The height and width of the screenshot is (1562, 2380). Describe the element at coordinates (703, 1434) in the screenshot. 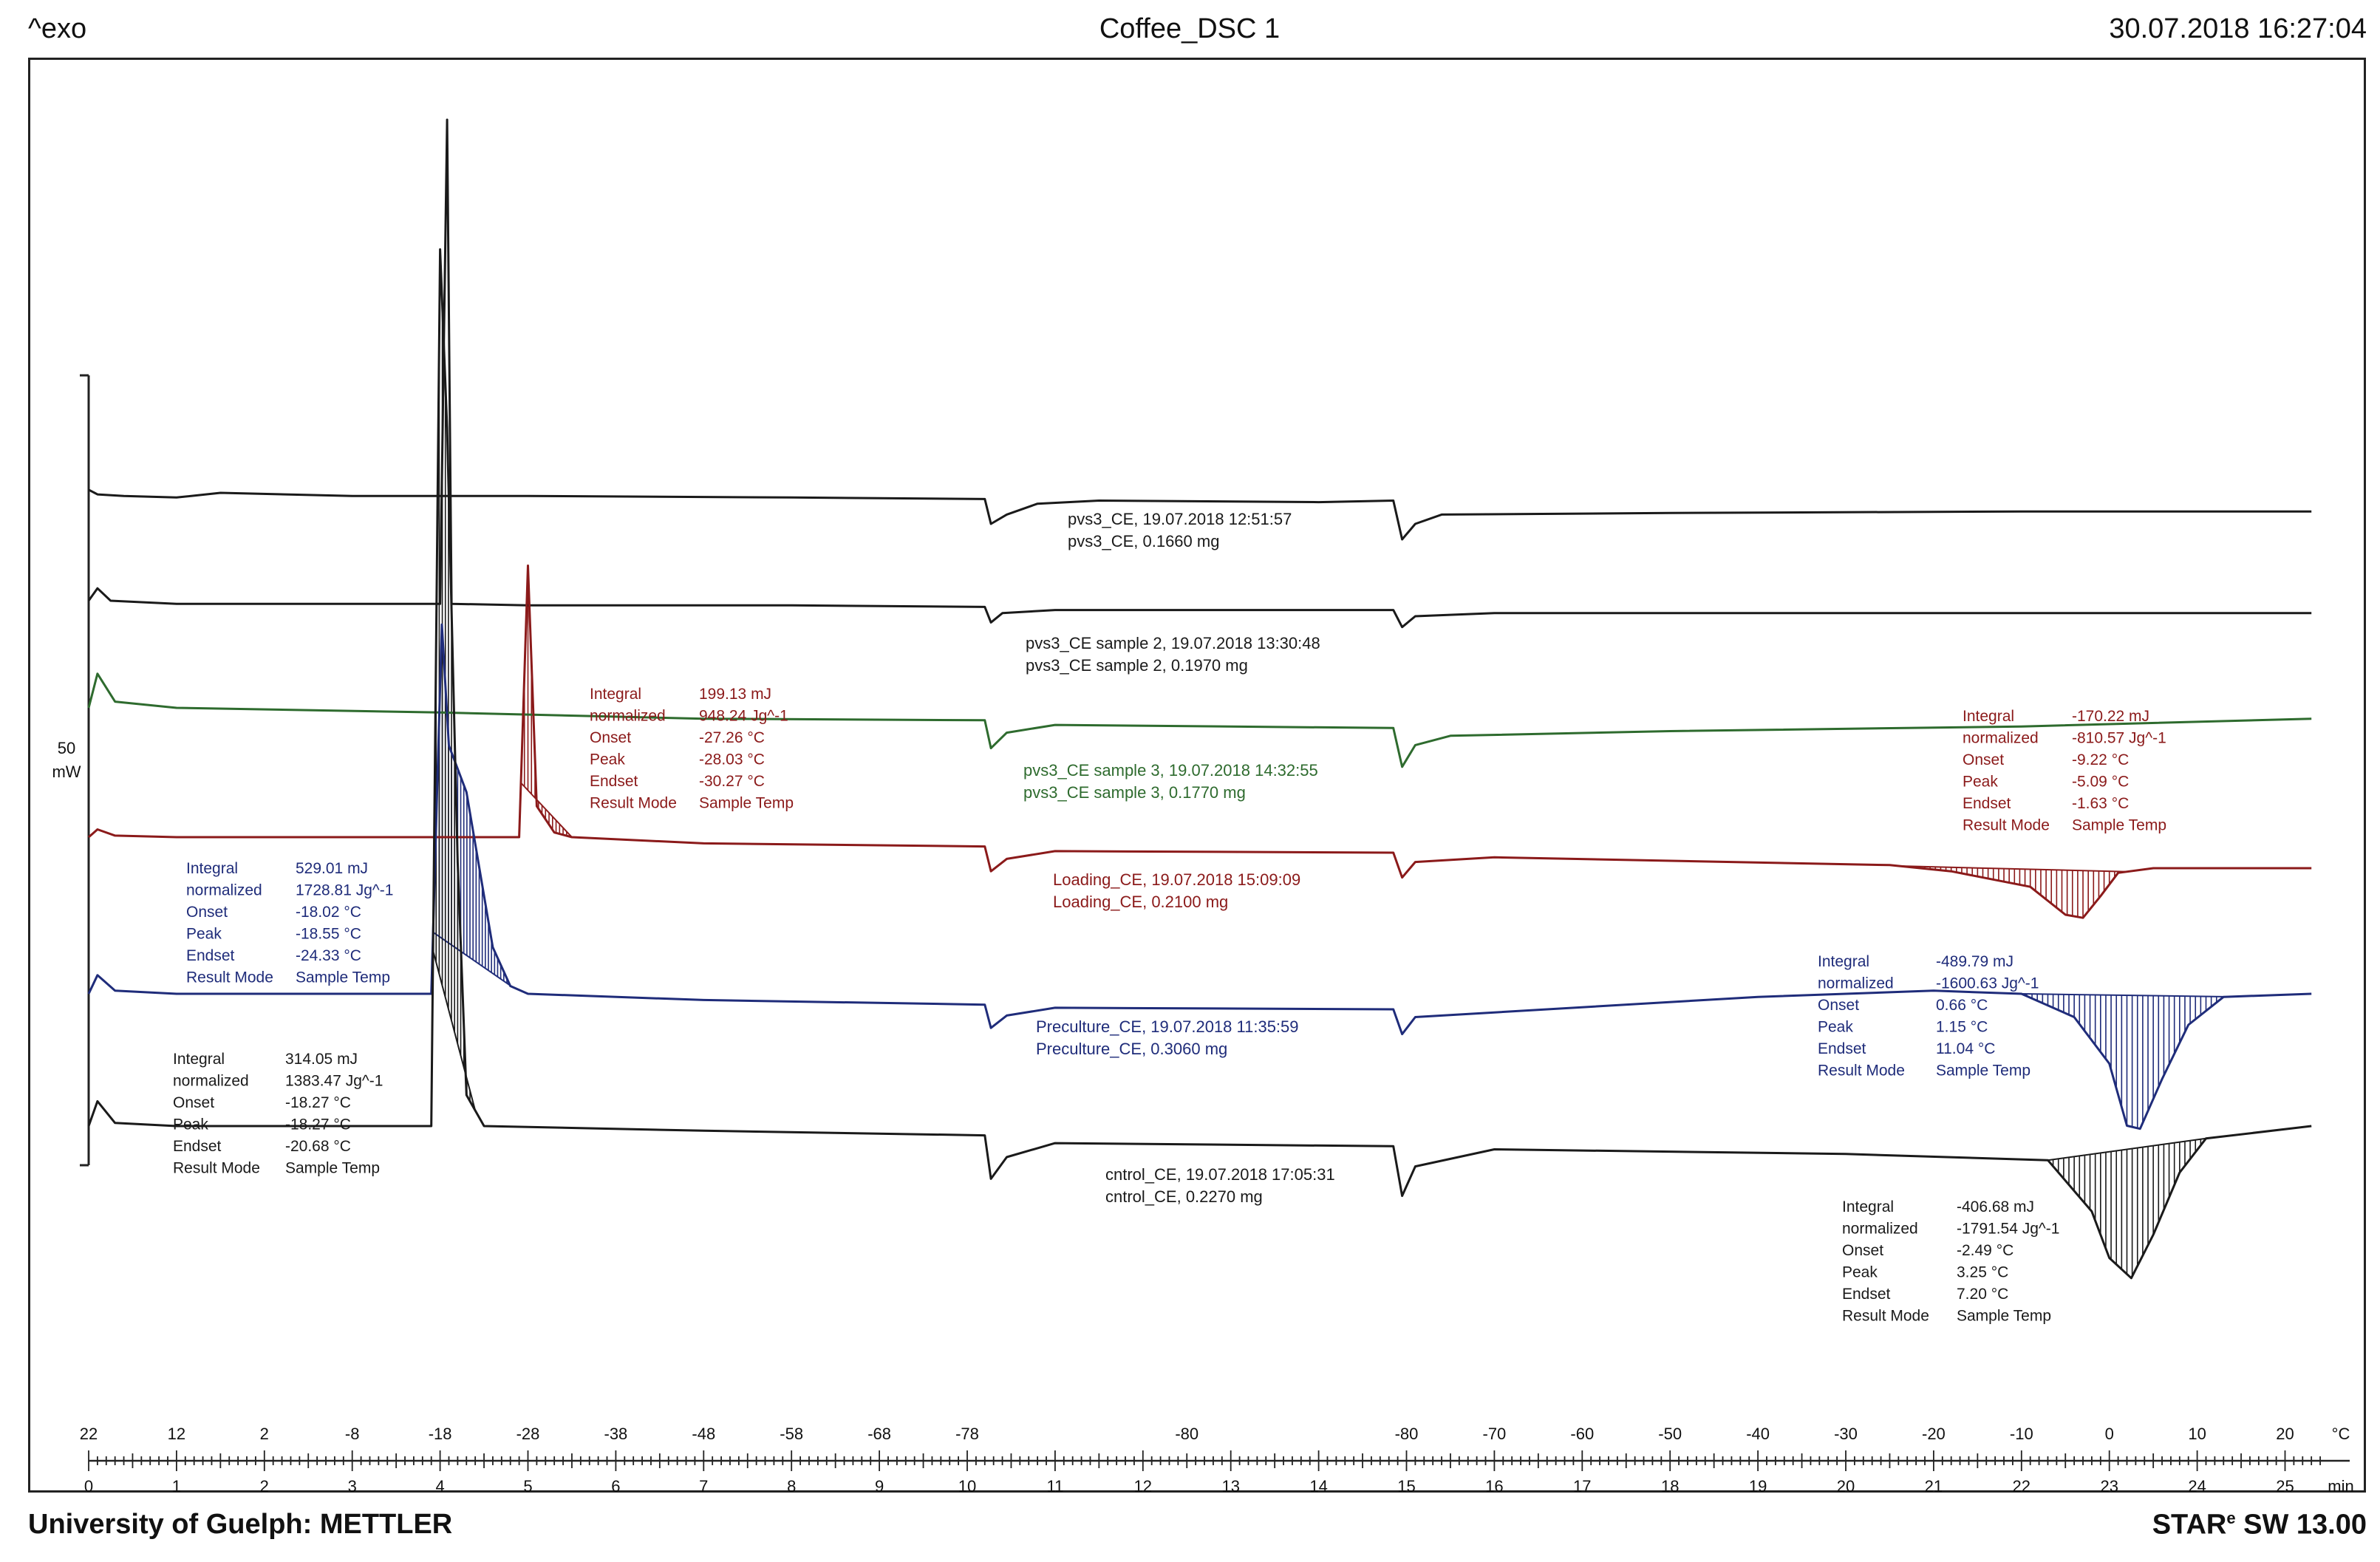

I see `temperature-tick-label: -48` at that location.